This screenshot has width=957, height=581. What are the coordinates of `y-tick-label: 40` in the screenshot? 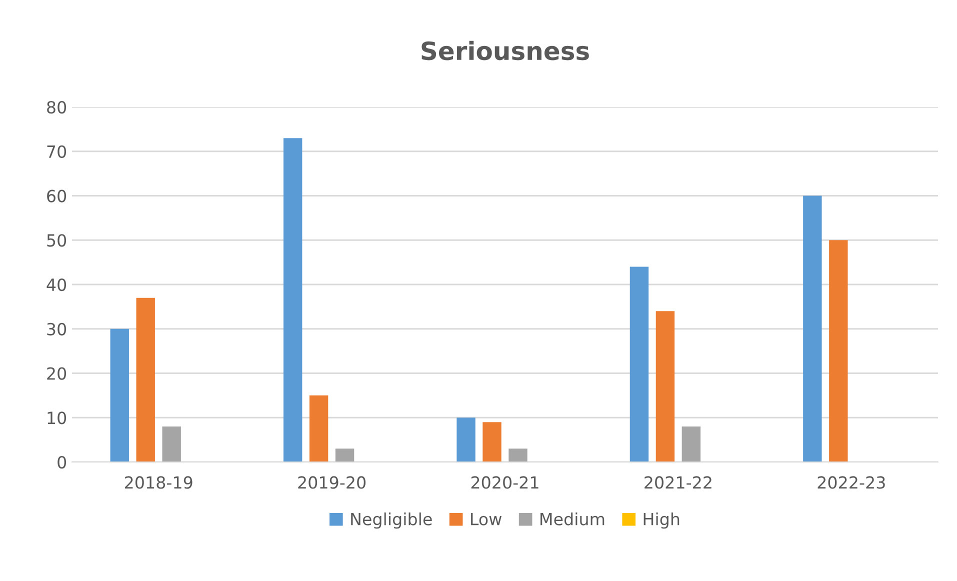 It's located at (56, 285).